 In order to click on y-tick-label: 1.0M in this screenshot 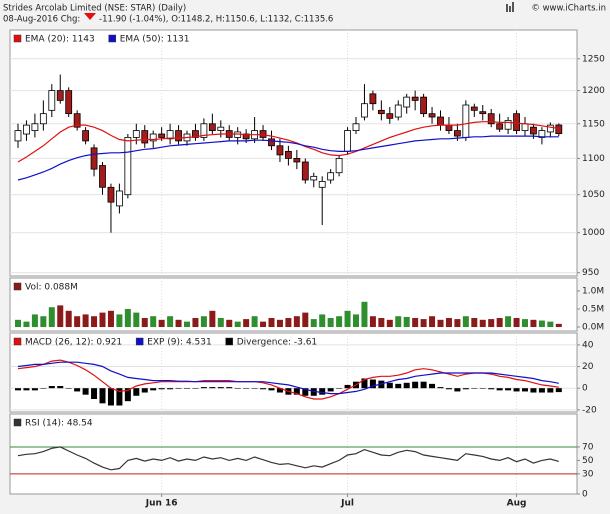, I will do `click(593, 291)`.